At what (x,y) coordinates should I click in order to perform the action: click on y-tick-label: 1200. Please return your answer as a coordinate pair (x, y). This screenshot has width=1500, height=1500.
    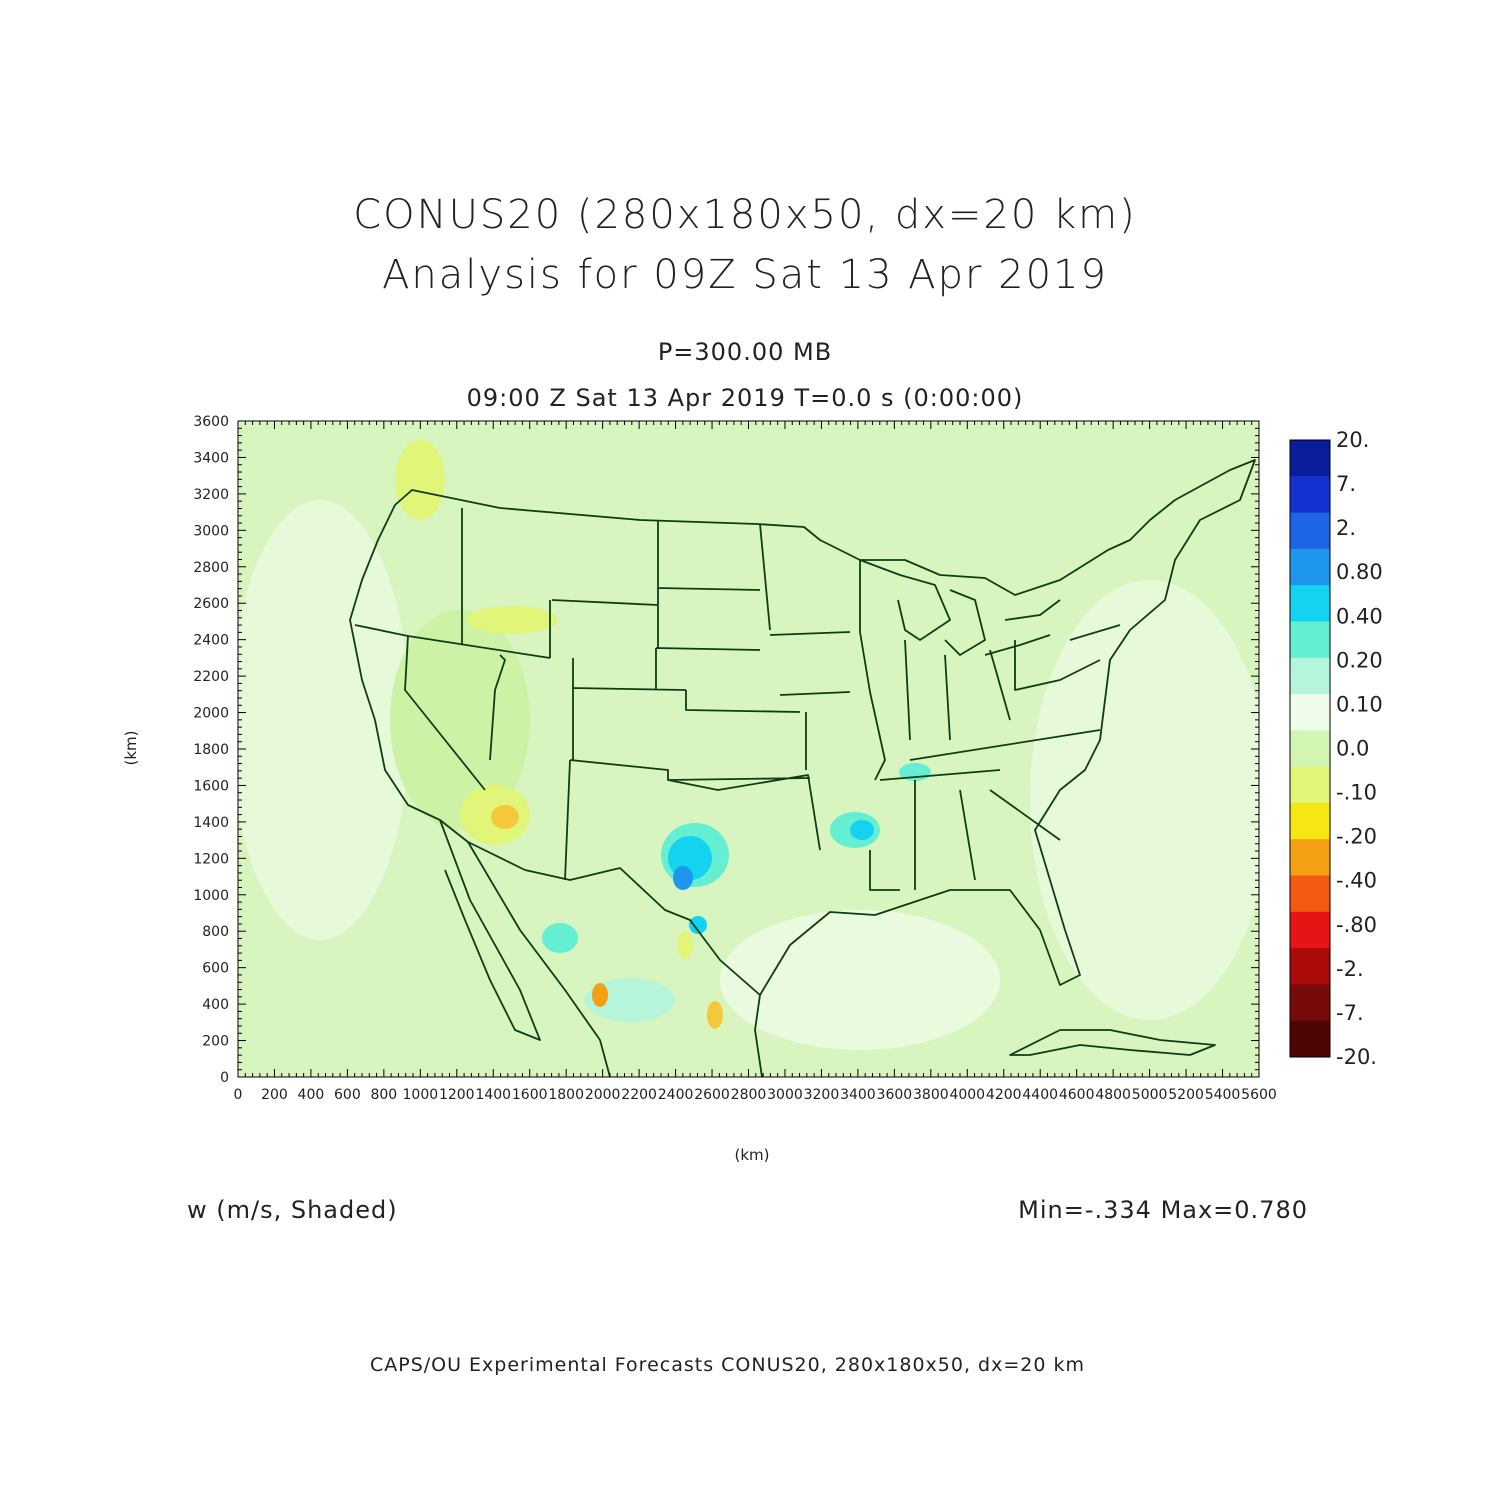
    Looking at the image, I should click on (211, 859).